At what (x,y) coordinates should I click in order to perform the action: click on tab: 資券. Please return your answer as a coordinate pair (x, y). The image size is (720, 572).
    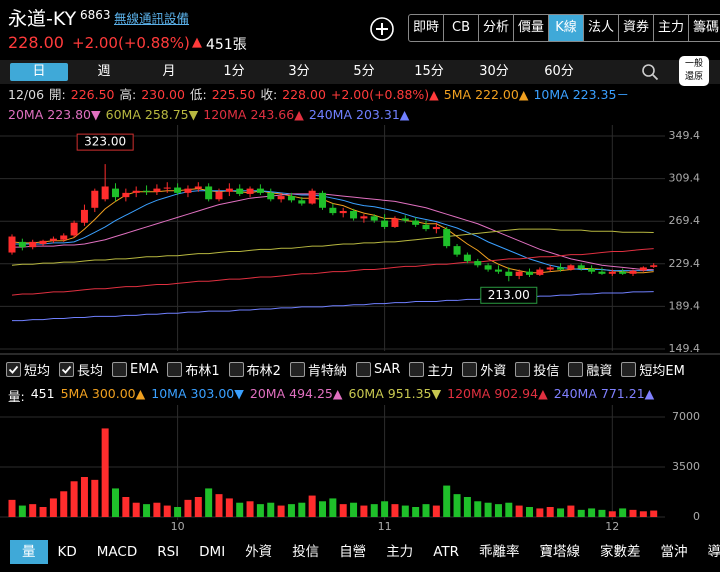
    Looking at the image, I should click on (635, 28).